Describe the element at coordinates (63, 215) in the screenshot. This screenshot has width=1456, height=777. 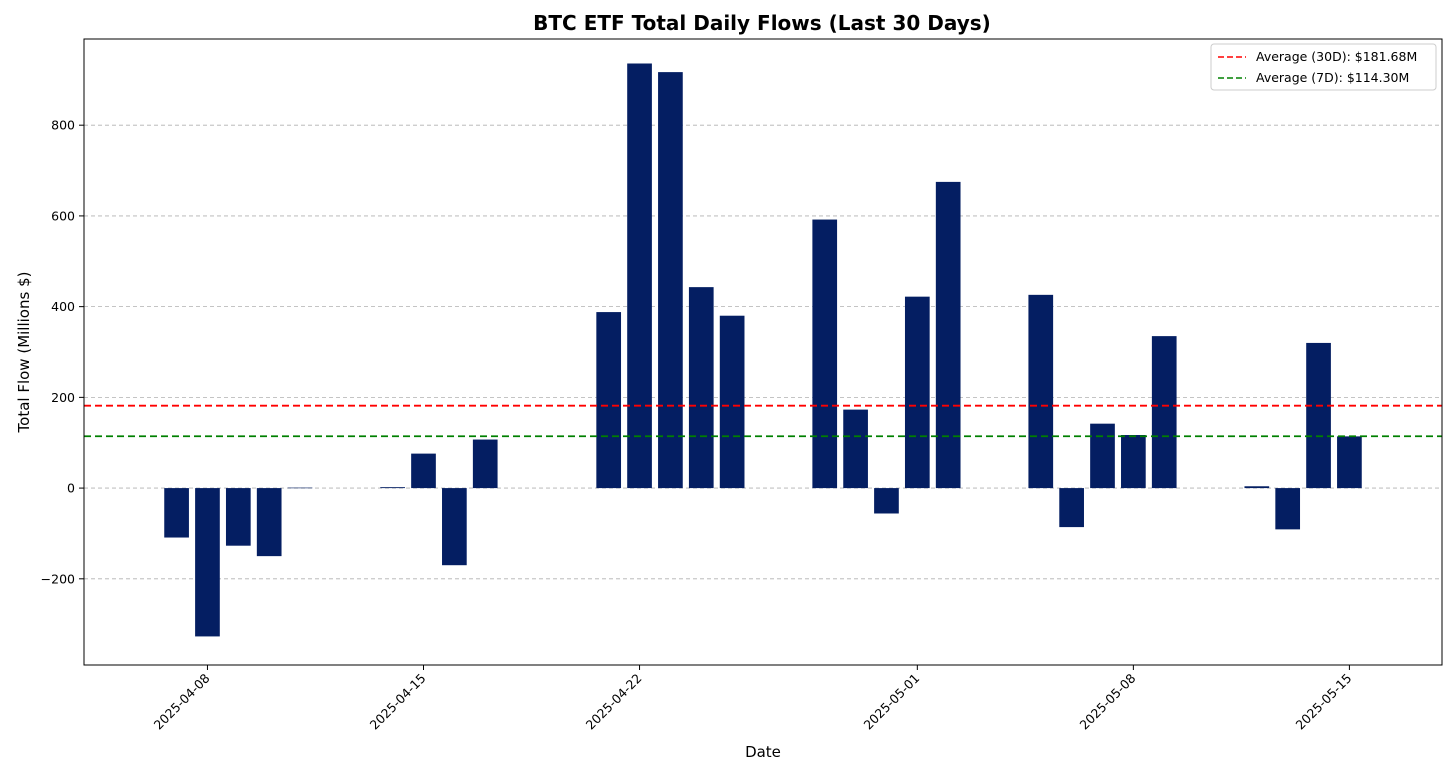
I see `y-tick-label: 600` at that location.